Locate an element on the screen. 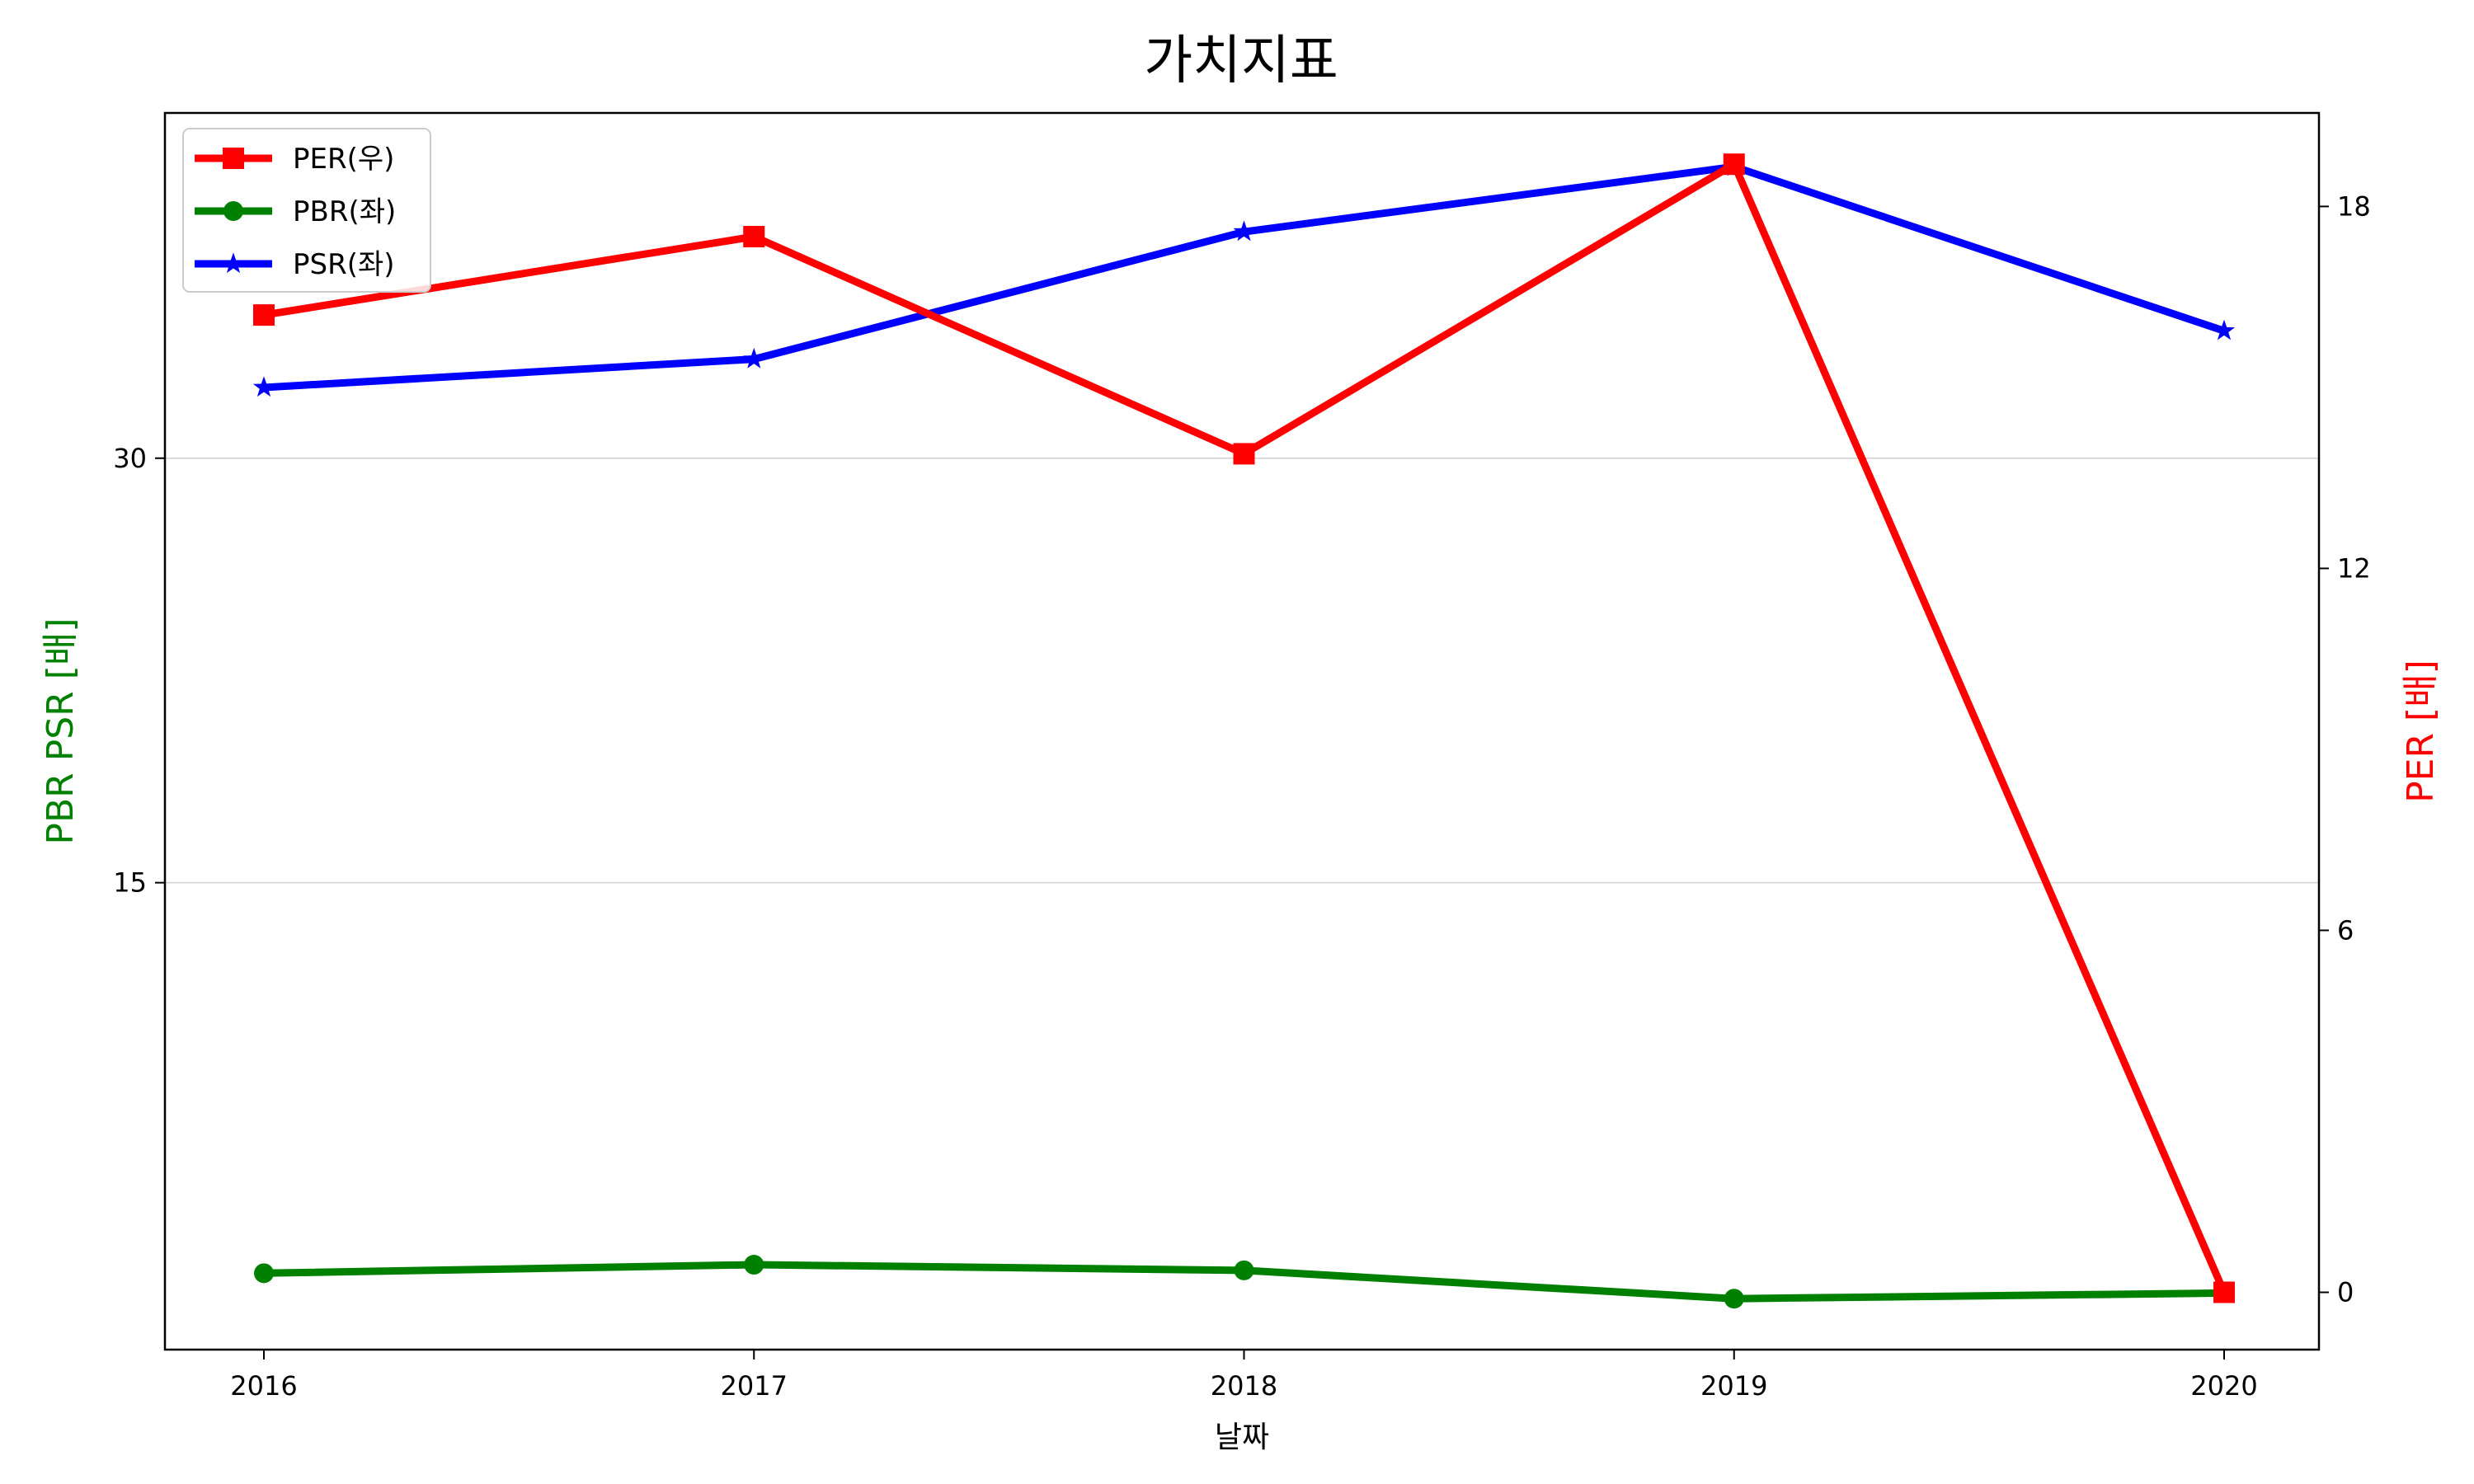 This screenshot has width=2474, height=1484. chart-title: 가치지표 is located at coordinates (1241, 62).